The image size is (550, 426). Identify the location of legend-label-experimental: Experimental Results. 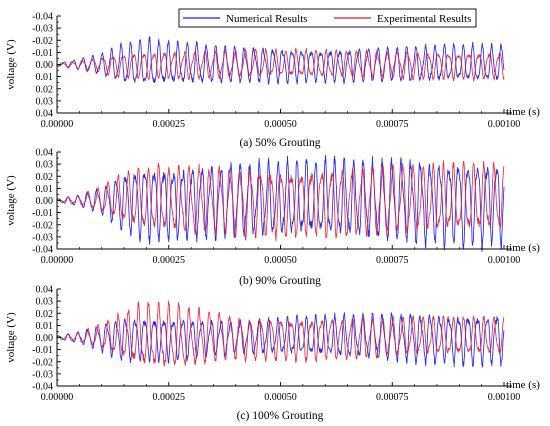
(424, 19).